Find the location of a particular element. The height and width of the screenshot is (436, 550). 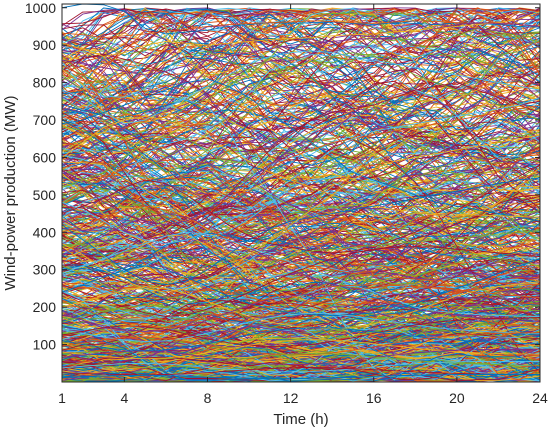

x-tick-label: 8 is located at coordinates (208, 398).